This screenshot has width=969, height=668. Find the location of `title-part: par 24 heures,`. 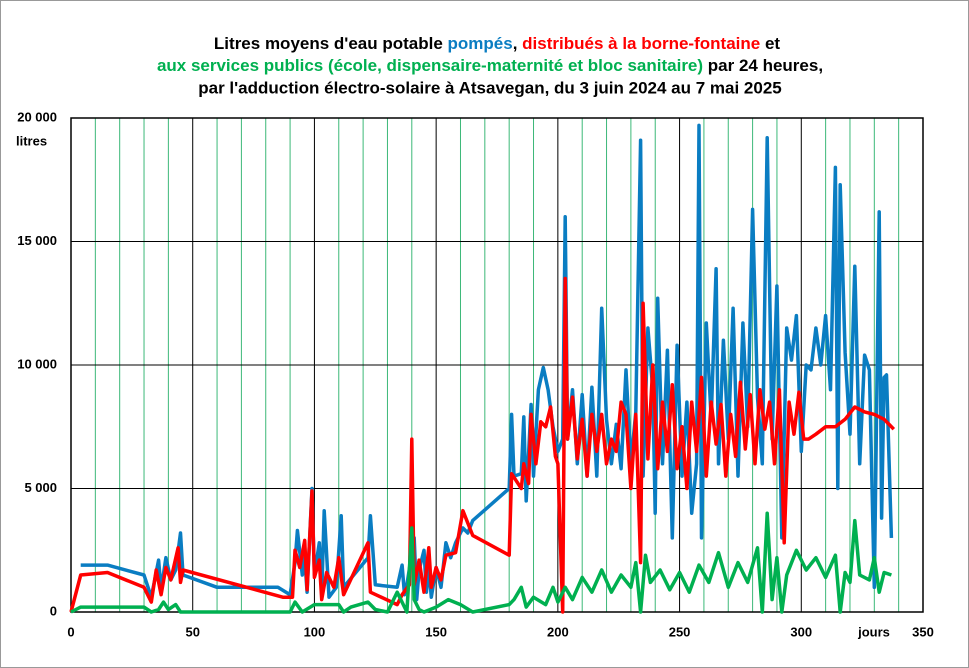

title-part: par 24 heures, is located at coordinates (763, 65).